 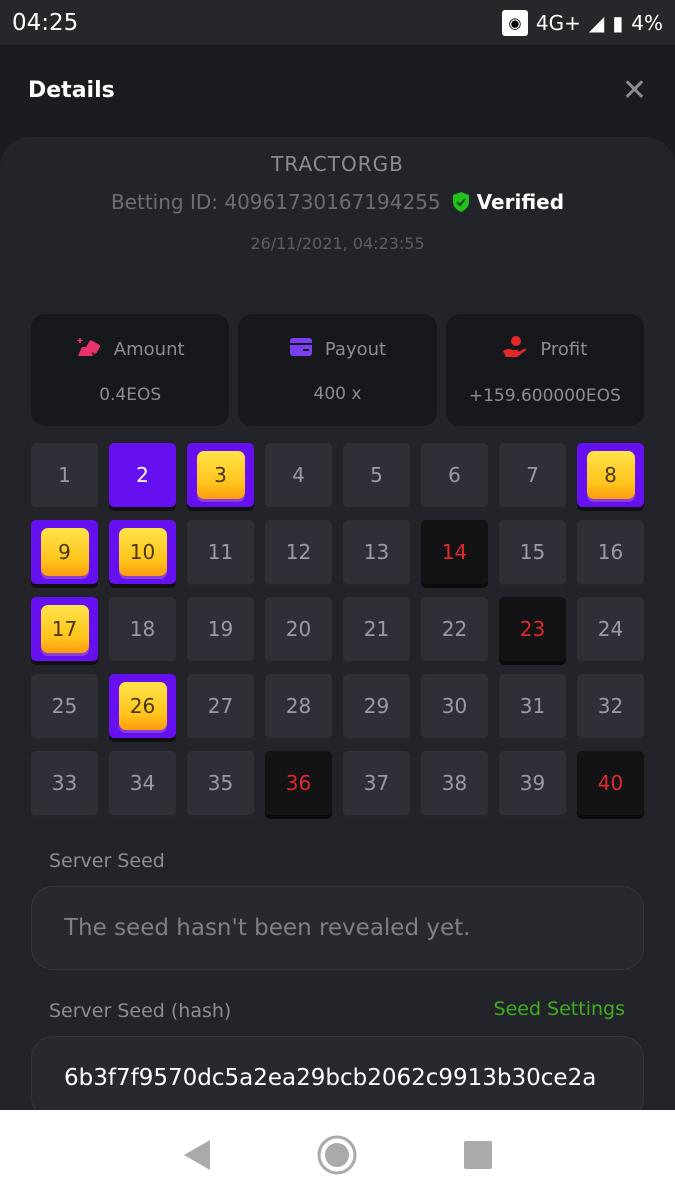 What do you see at coordinates (558, 22) in the screenshot?
I see `network-type: 4G+` at bounding box center [558, 22].